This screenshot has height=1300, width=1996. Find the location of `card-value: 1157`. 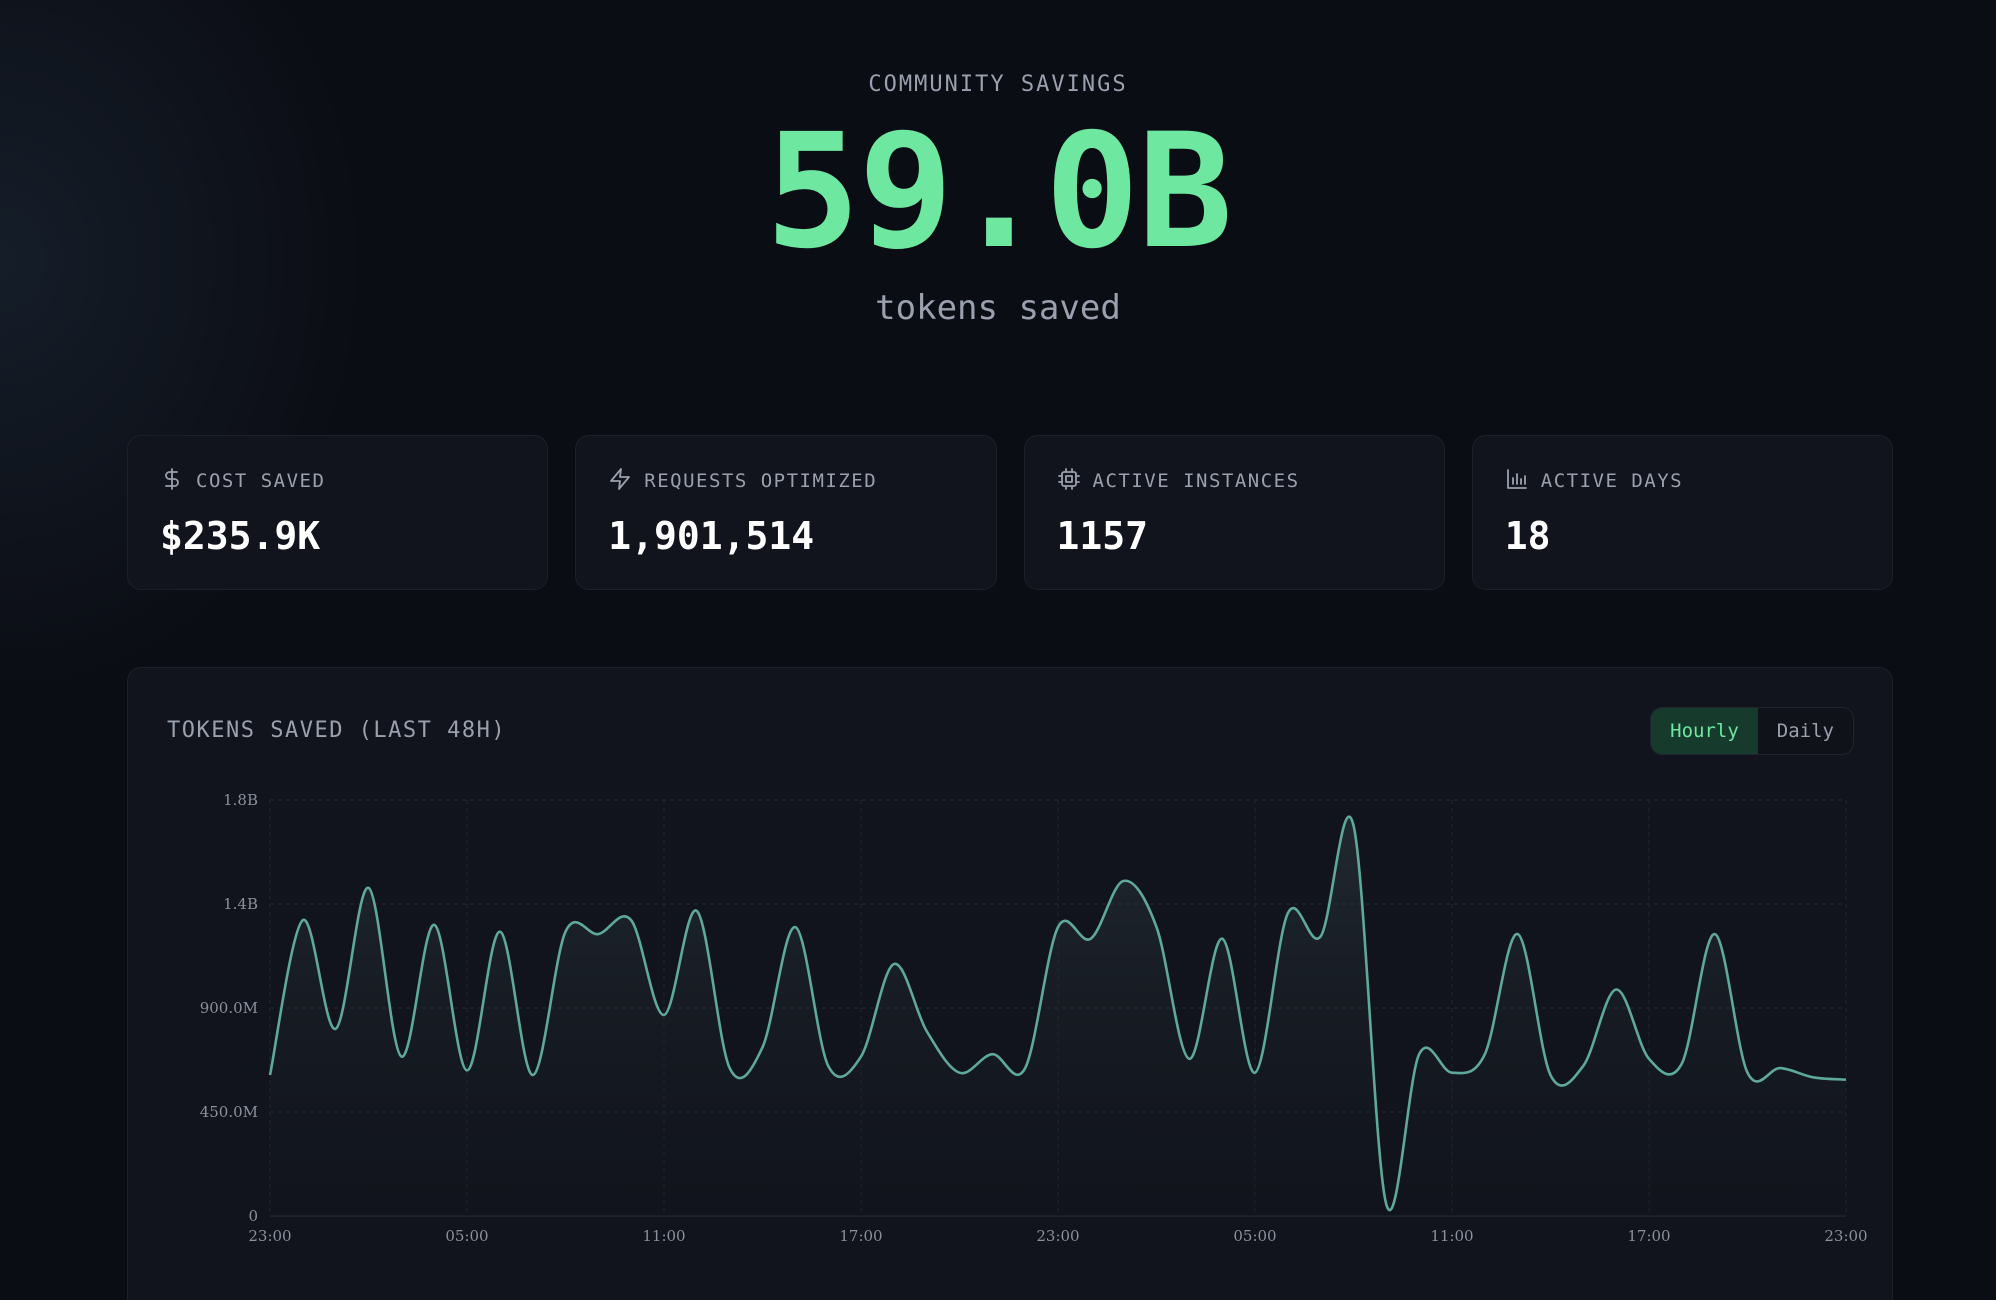

card-value: 1157 is located at coordinates (1102, 536).